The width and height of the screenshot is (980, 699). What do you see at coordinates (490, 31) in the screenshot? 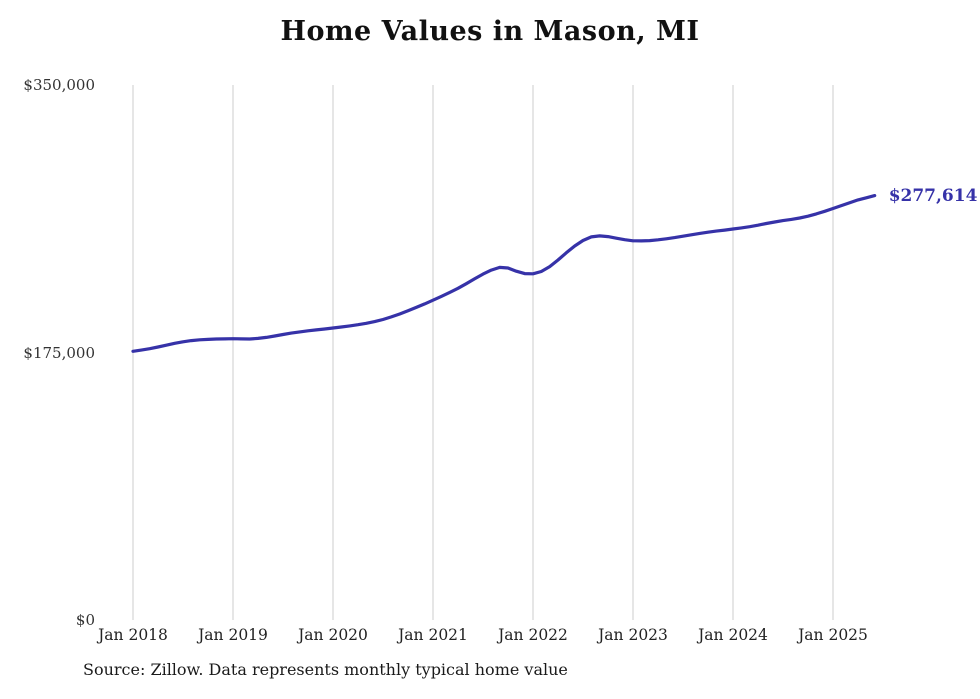
I see `chart-title: Home Values in Mason, MI` at bounding box center [490, 31].